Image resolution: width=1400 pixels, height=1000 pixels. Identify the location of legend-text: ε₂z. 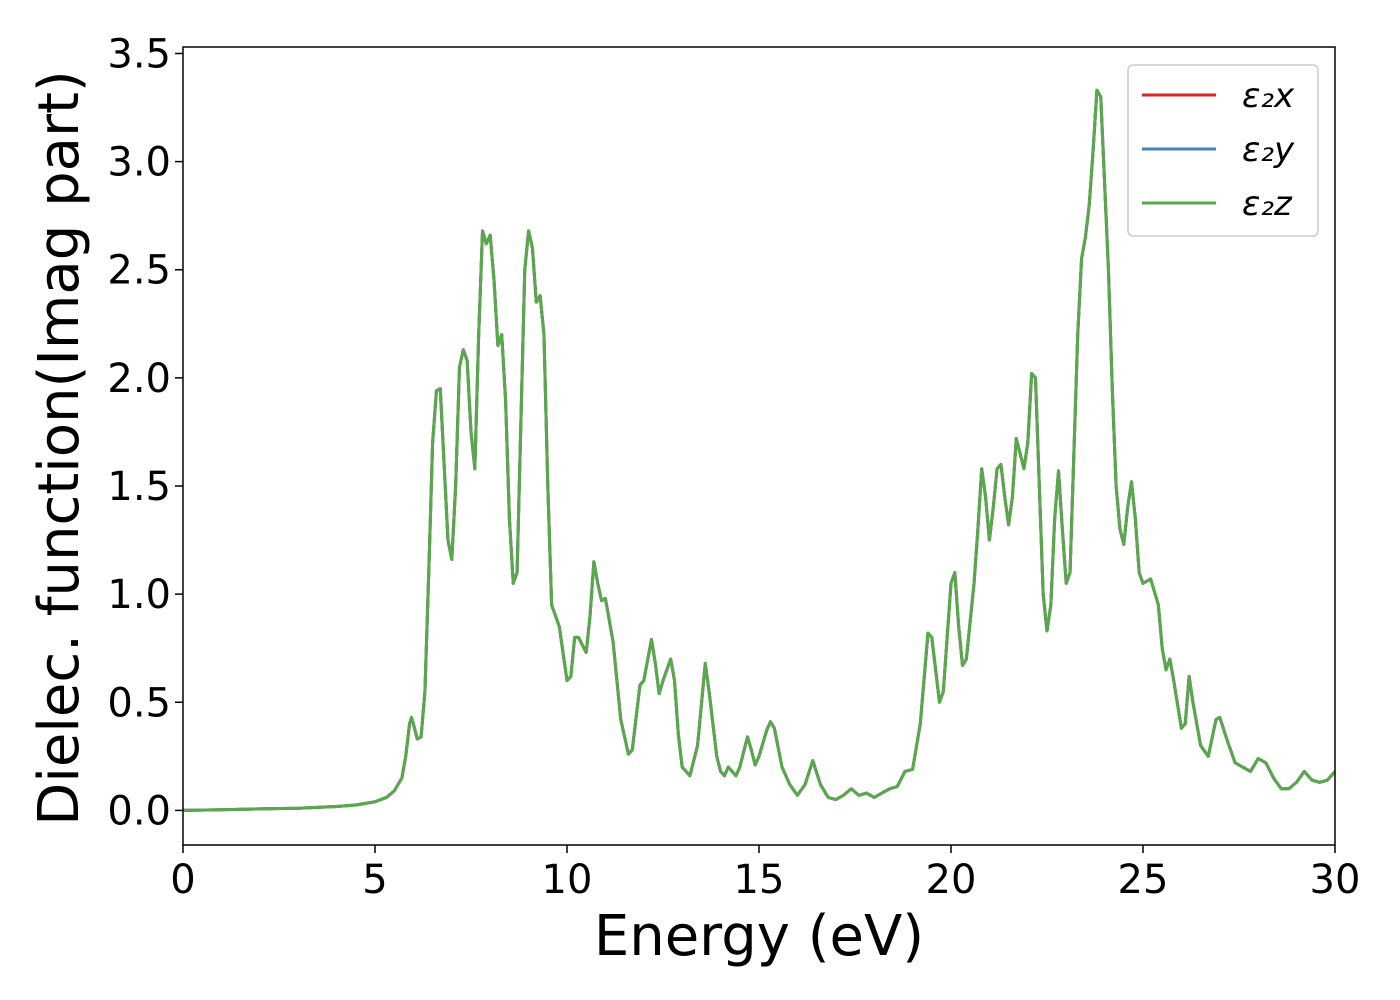
(1267, 204).